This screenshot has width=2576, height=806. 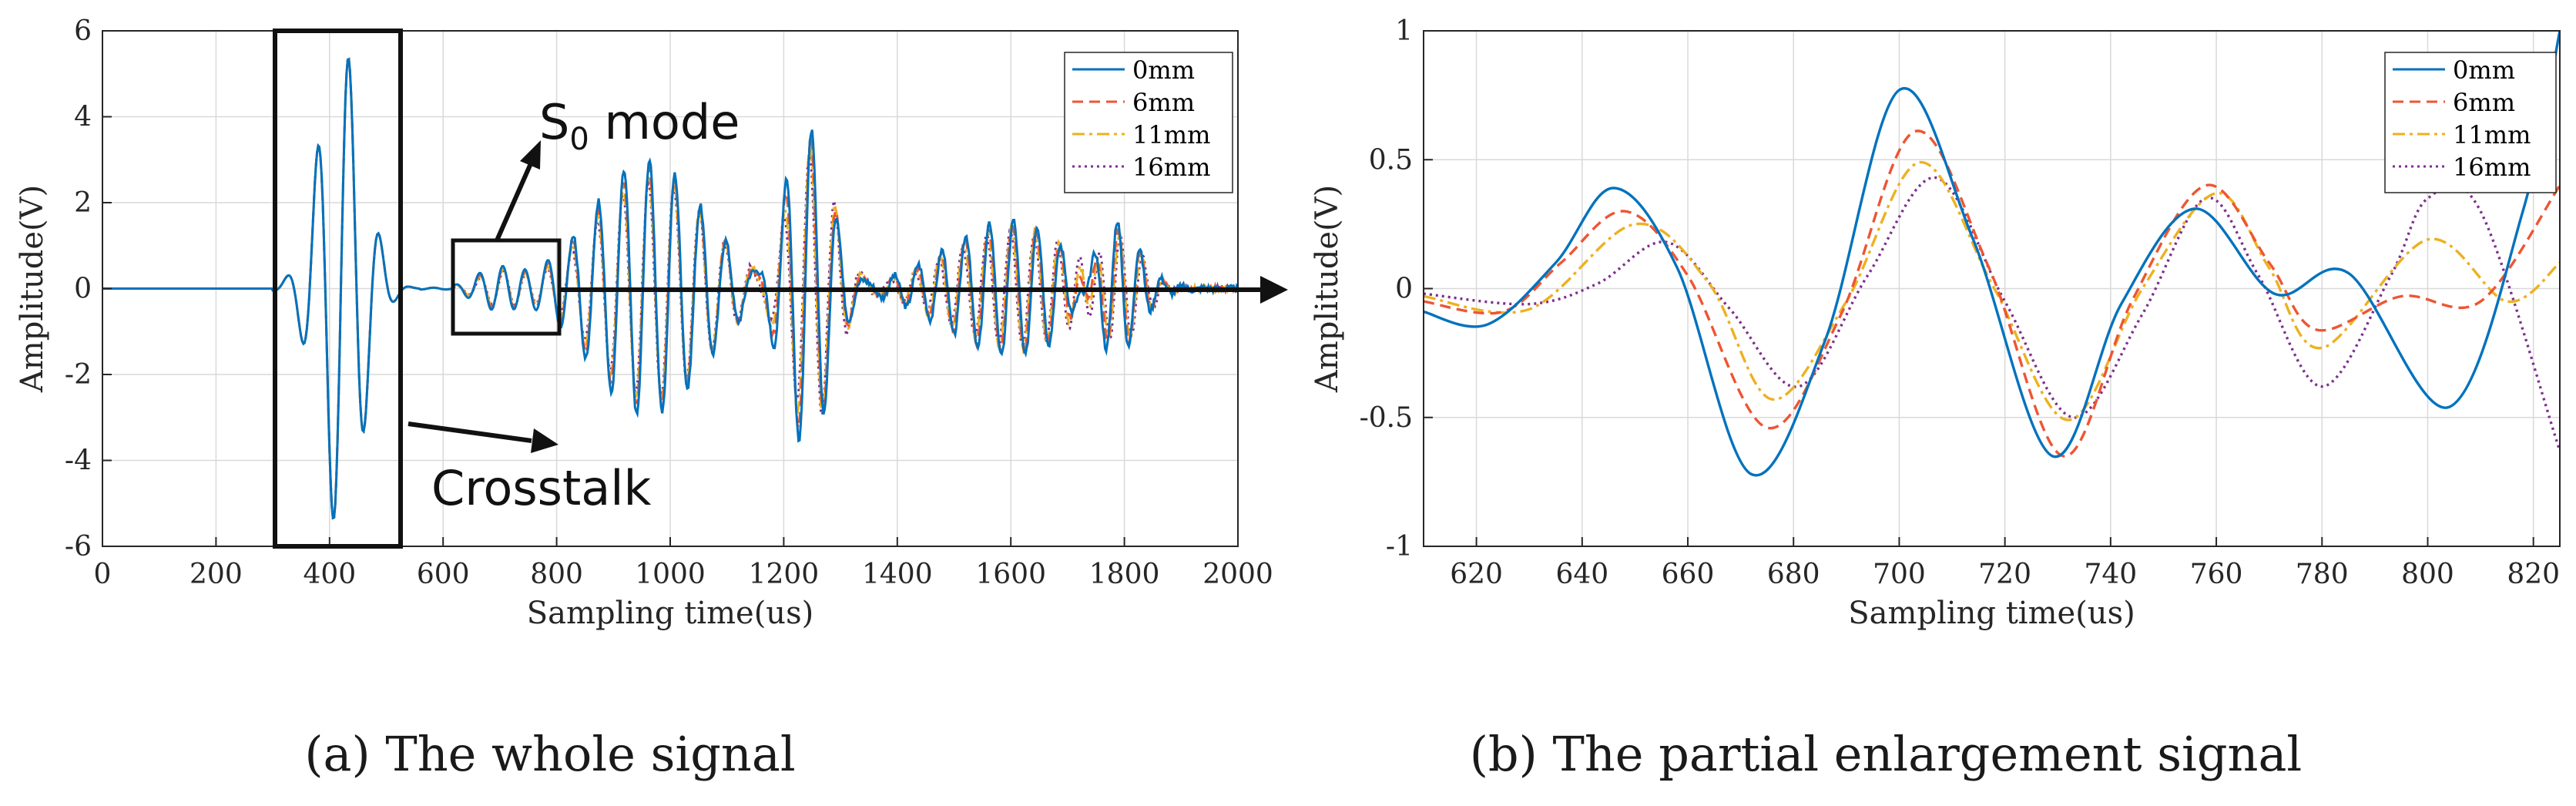 I want to click on x-tick-label: 660, so click(x=1688, y=574).